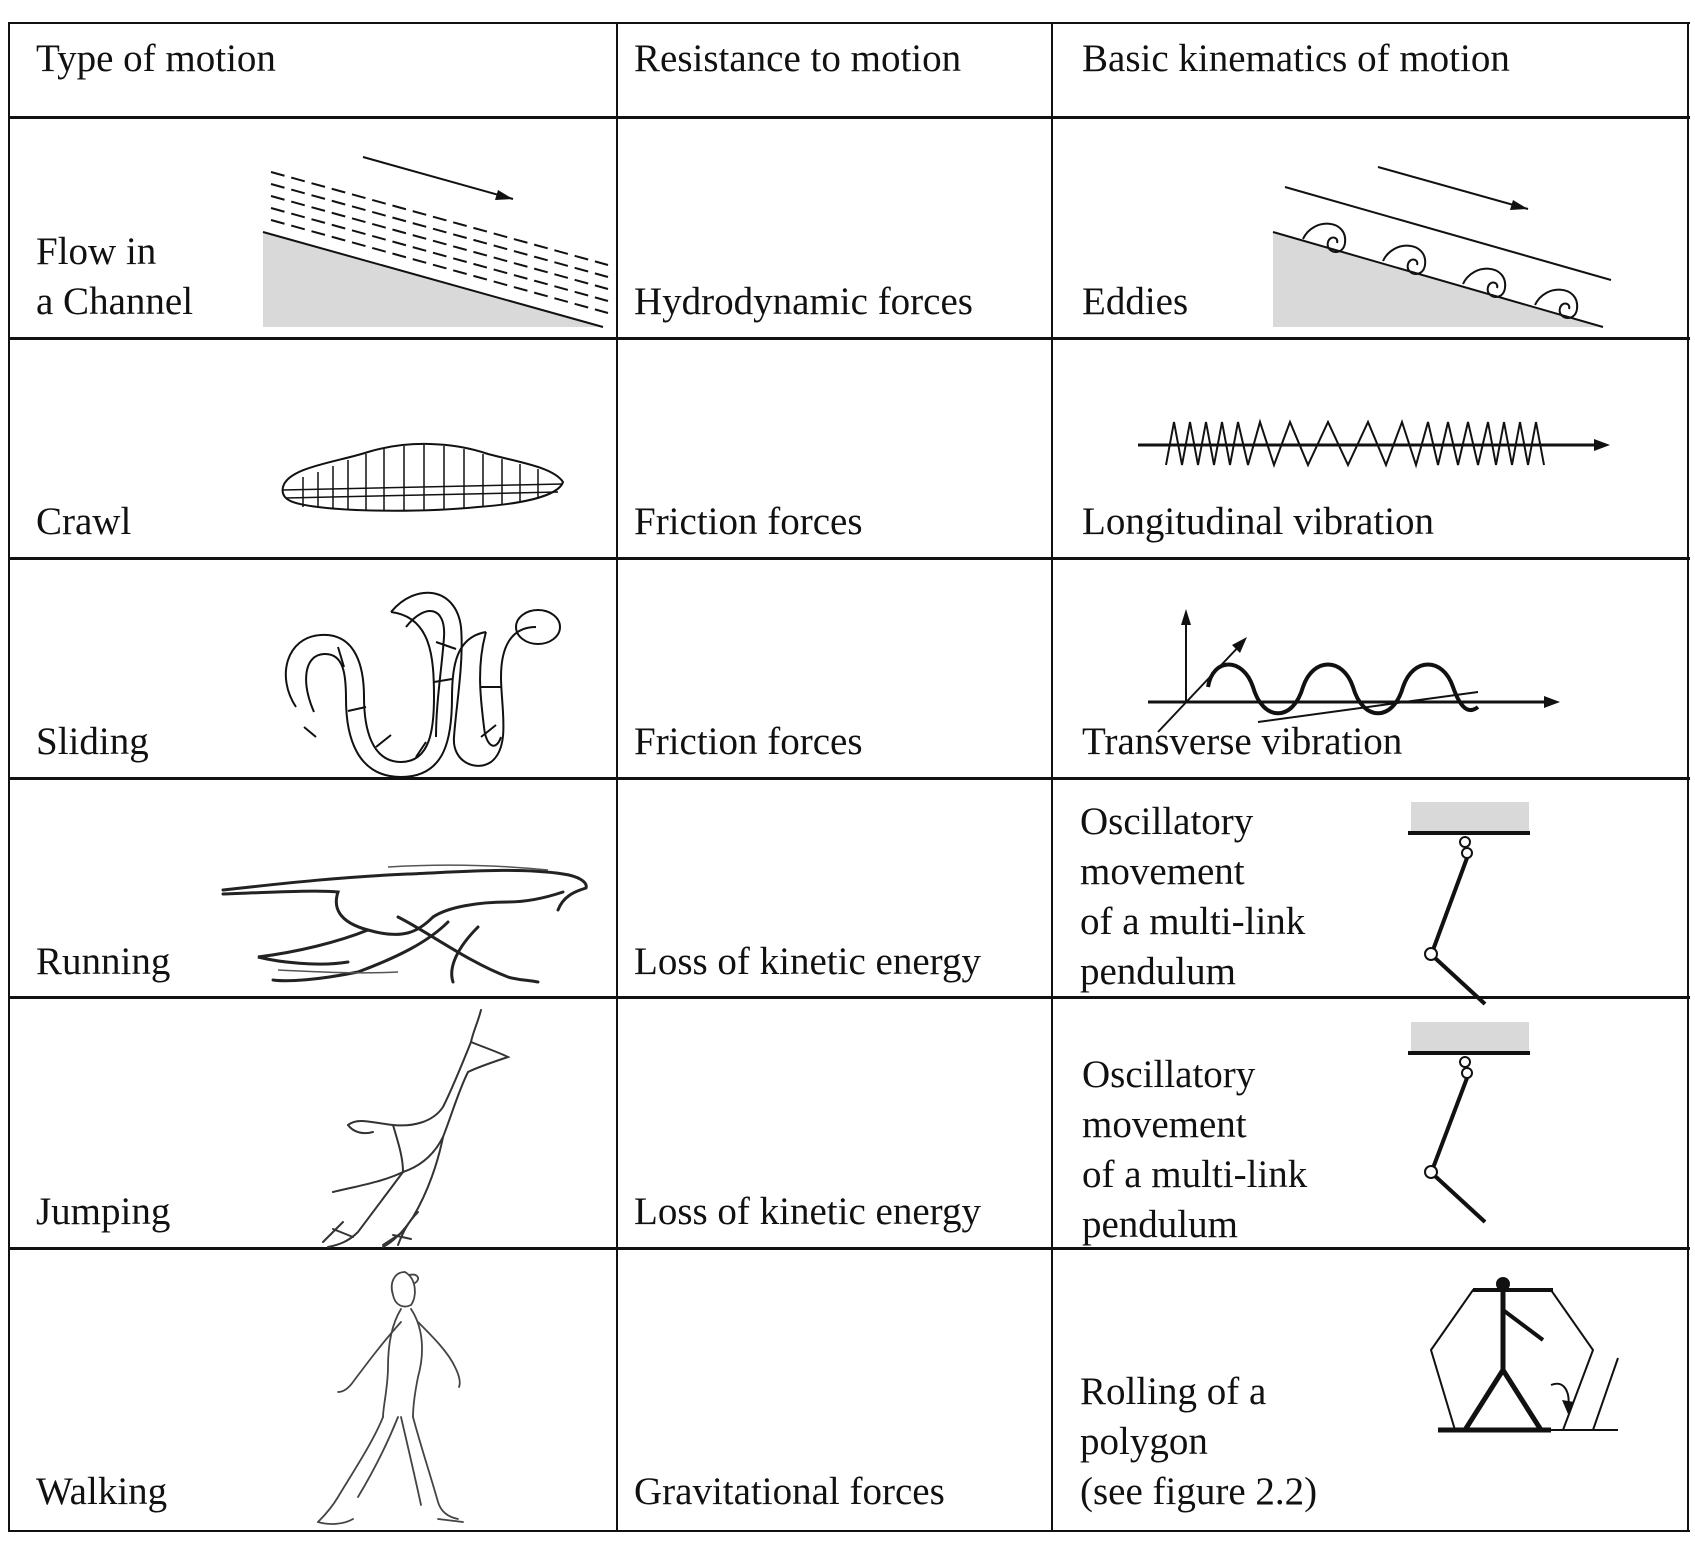  Describe the element at coordinates (115, 301) in the screenshot. I see `type-line: a Channel` at that location.